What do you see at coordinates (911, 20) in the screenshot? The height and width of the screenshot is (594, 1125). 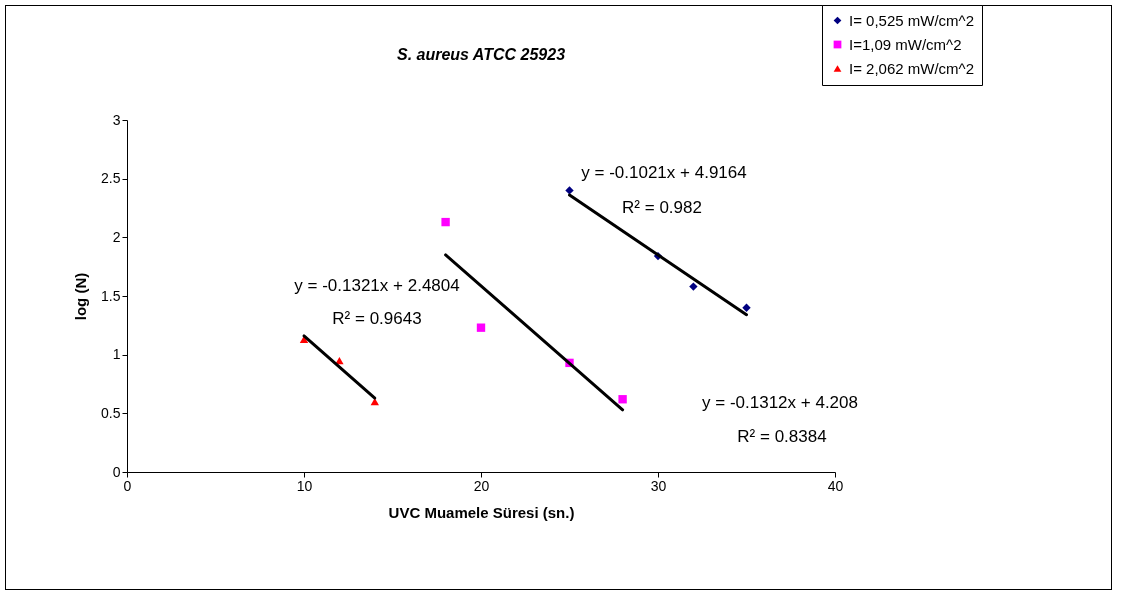 I see `legend-label: I= 0,525 mW/cm^2` at bounding box center [911, 20].